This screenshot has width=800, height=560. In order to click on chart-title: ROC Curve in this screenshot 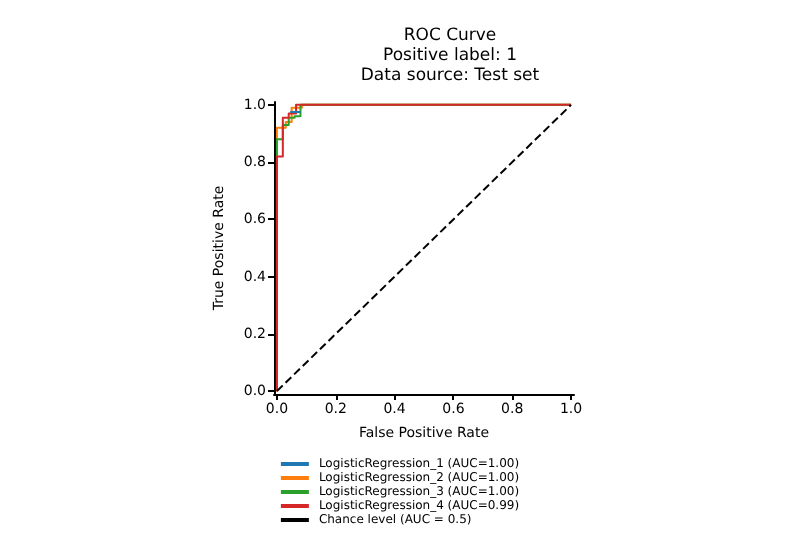, I will do `click(450, 36)`.